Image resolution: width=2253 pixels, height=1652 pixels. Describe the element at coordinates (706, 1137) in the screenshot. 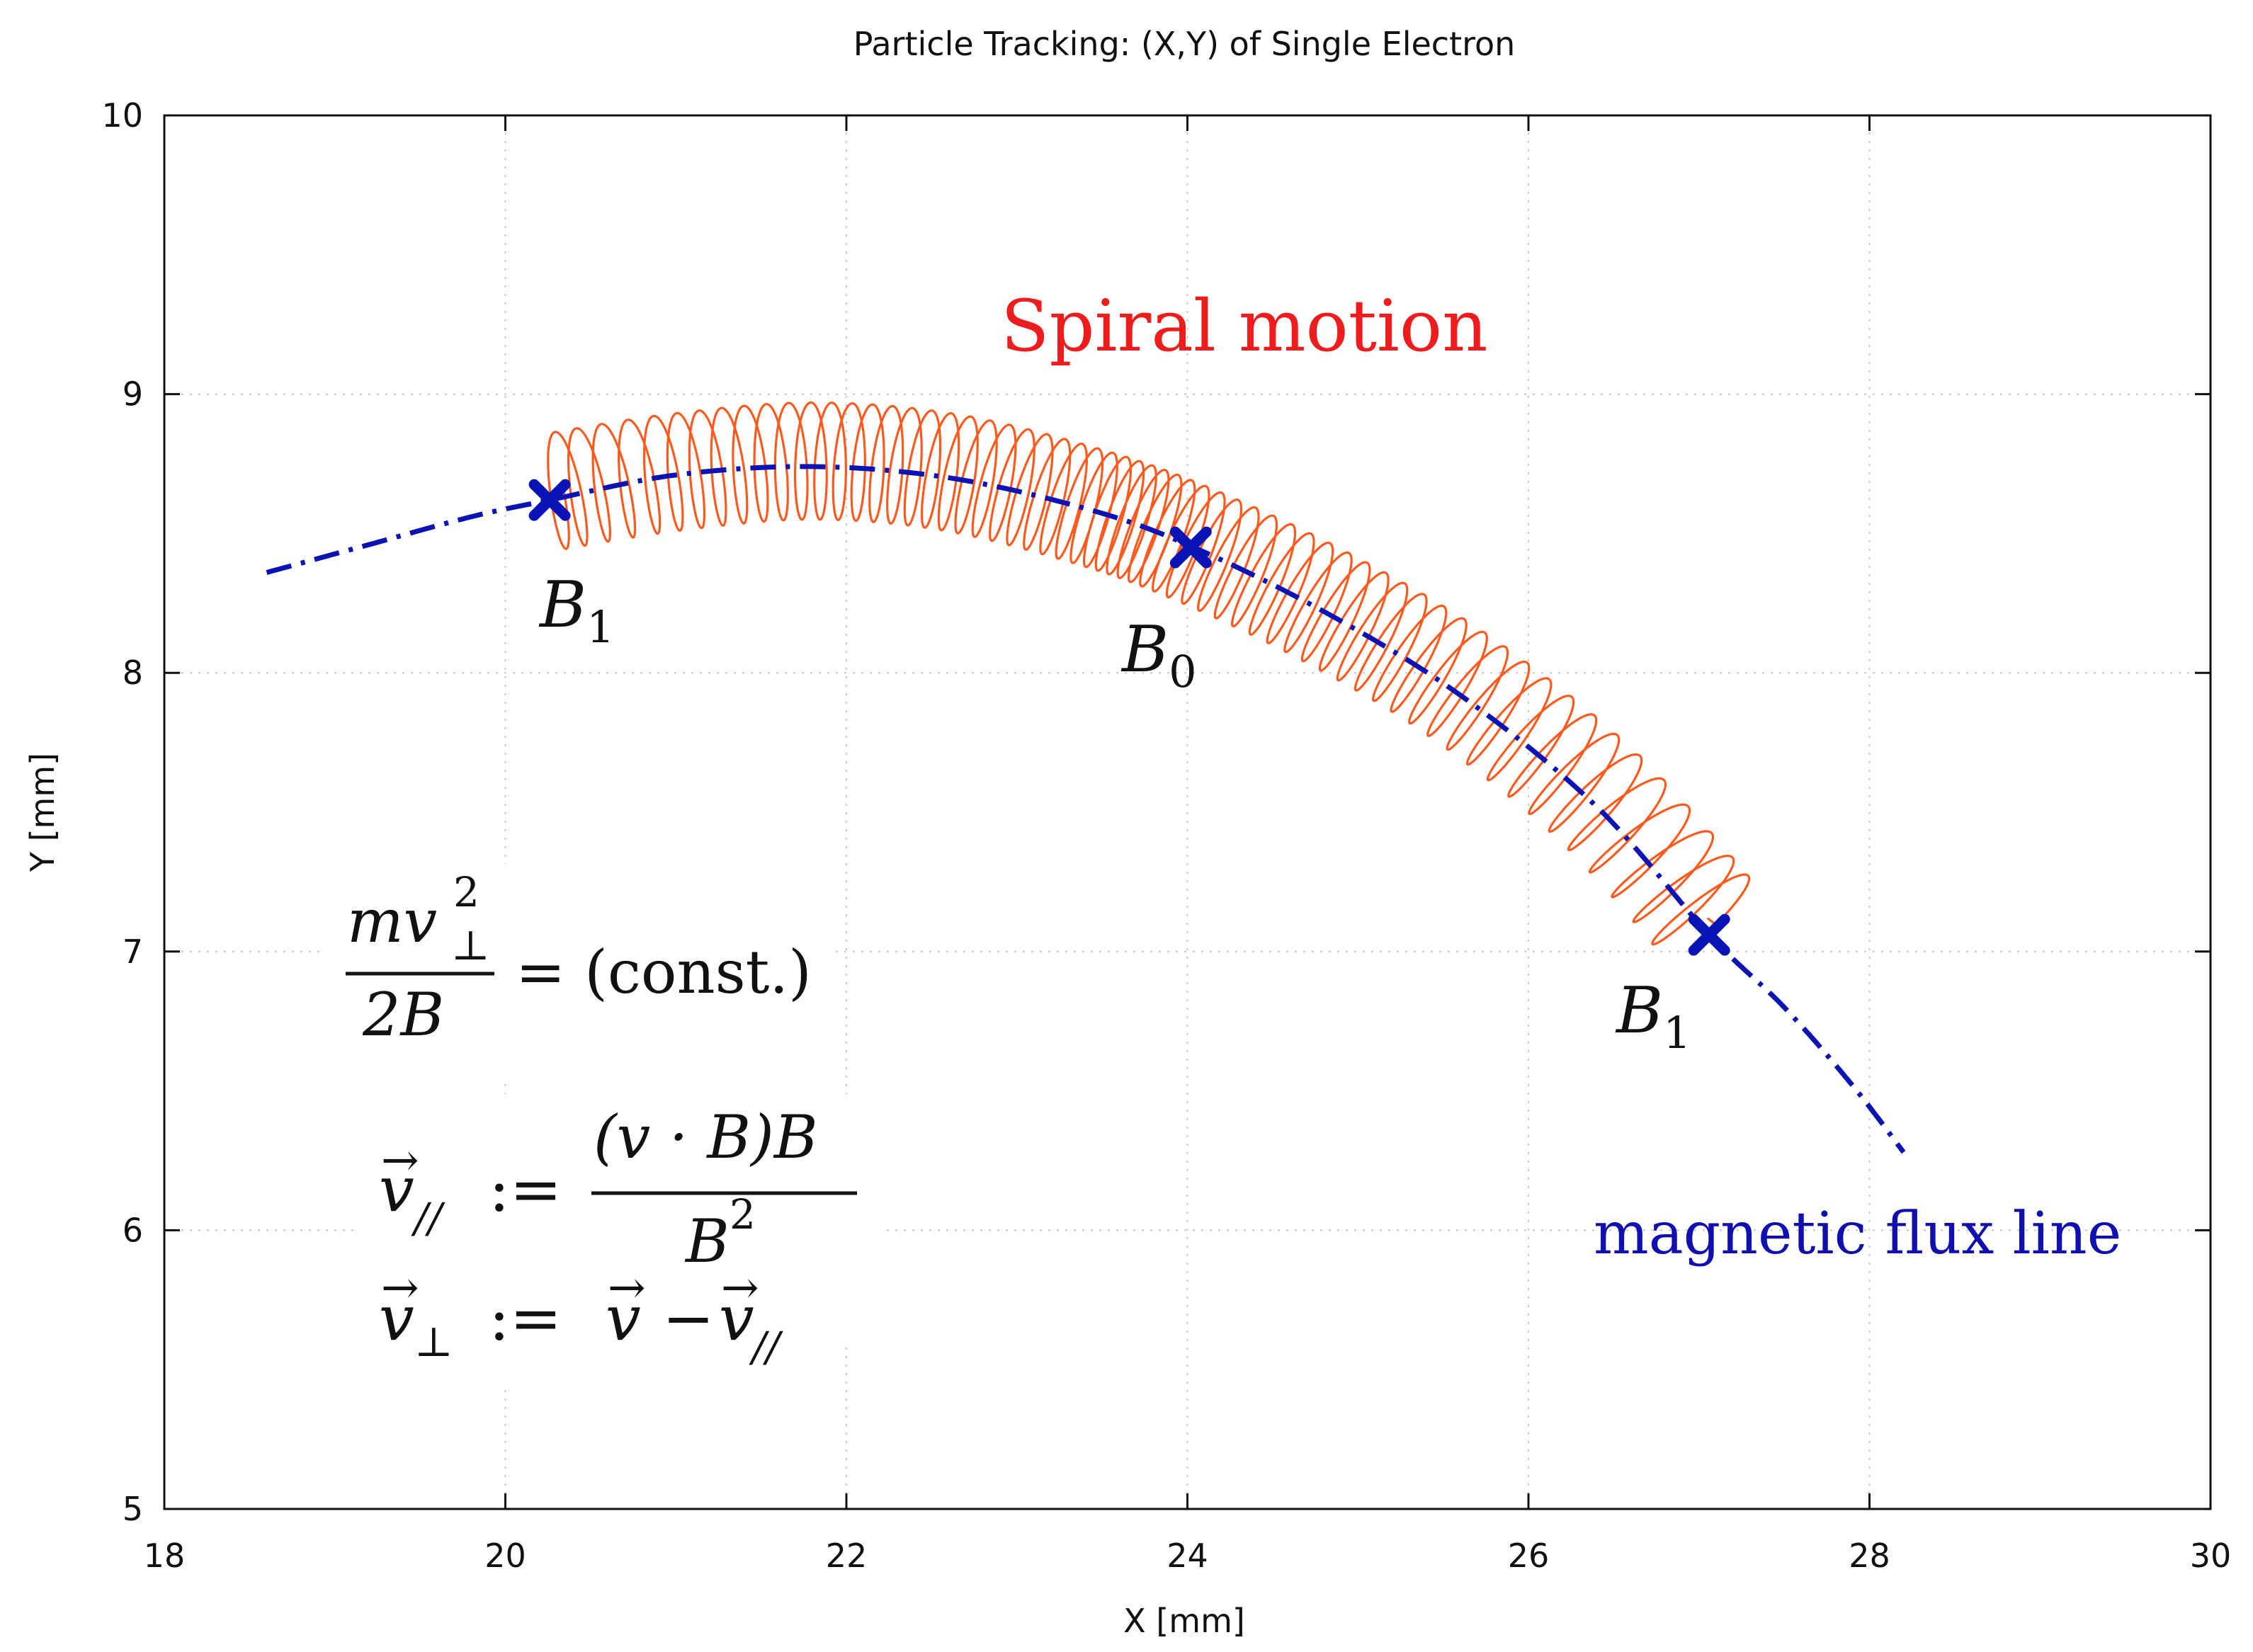

I see `svg-text: (v · B)B` at that location.